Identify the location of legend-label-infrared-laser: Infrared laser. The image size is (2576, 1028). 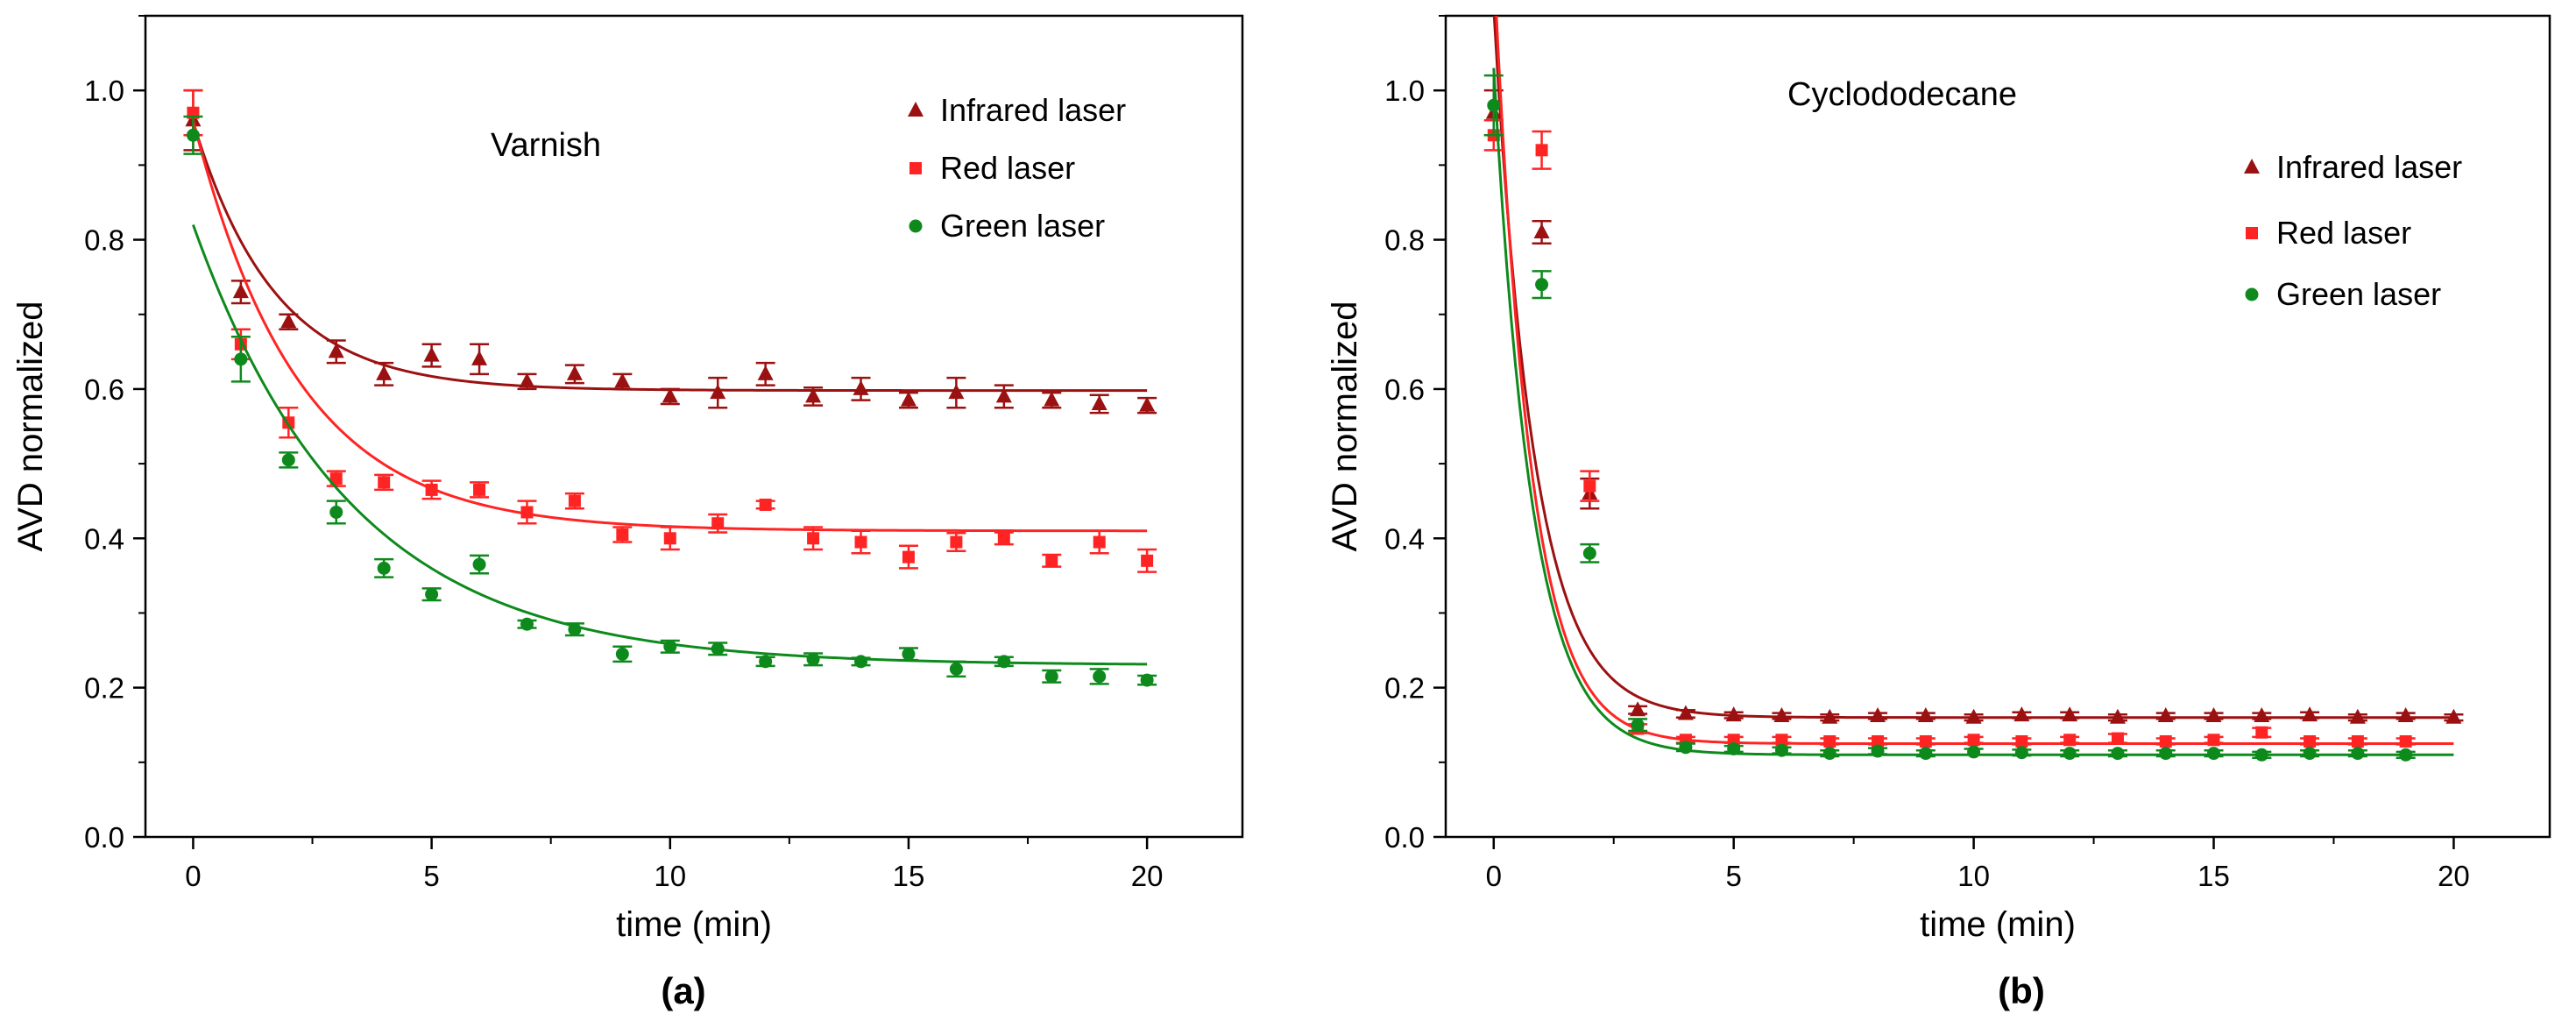
(2369, 167).